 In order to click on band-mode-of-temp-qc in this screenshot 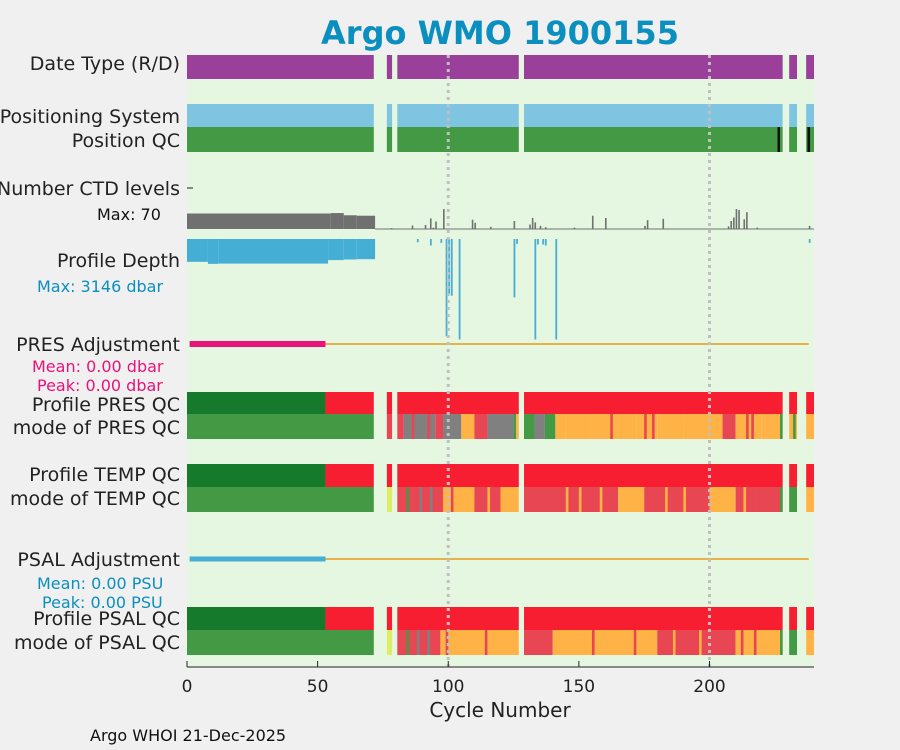, I will do `click(500, 499)`.